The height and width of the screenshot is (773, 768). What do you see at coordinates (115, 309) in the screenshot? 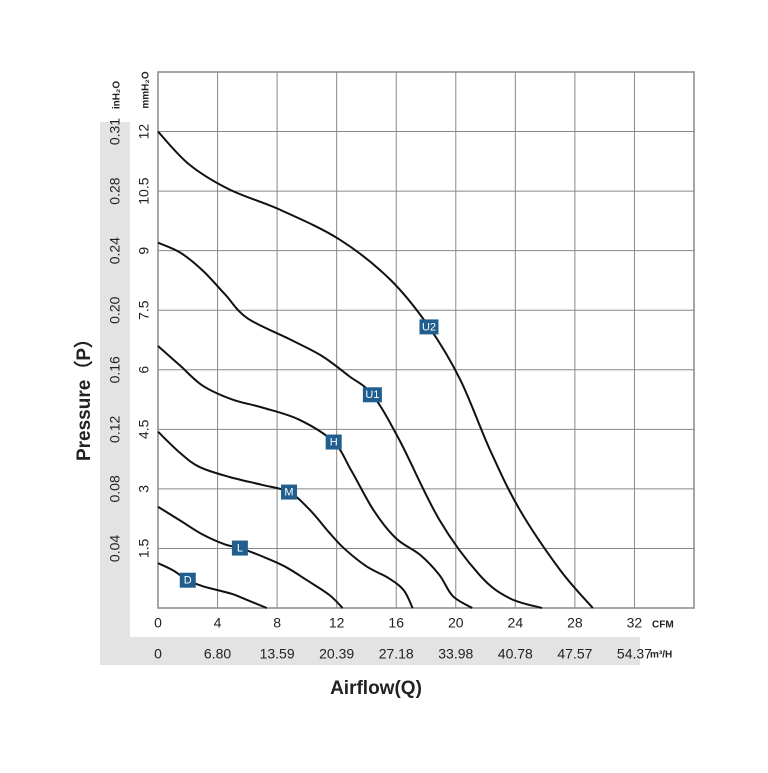
I see `y2-tick-label: 0.20` at bounding box center [115, 309].